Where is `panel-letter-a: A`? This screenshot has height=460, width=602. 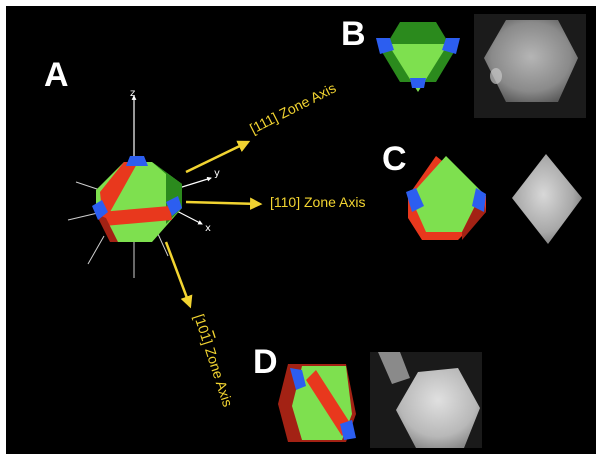
panel-letter-a: A is located at coordinates (56, 75).